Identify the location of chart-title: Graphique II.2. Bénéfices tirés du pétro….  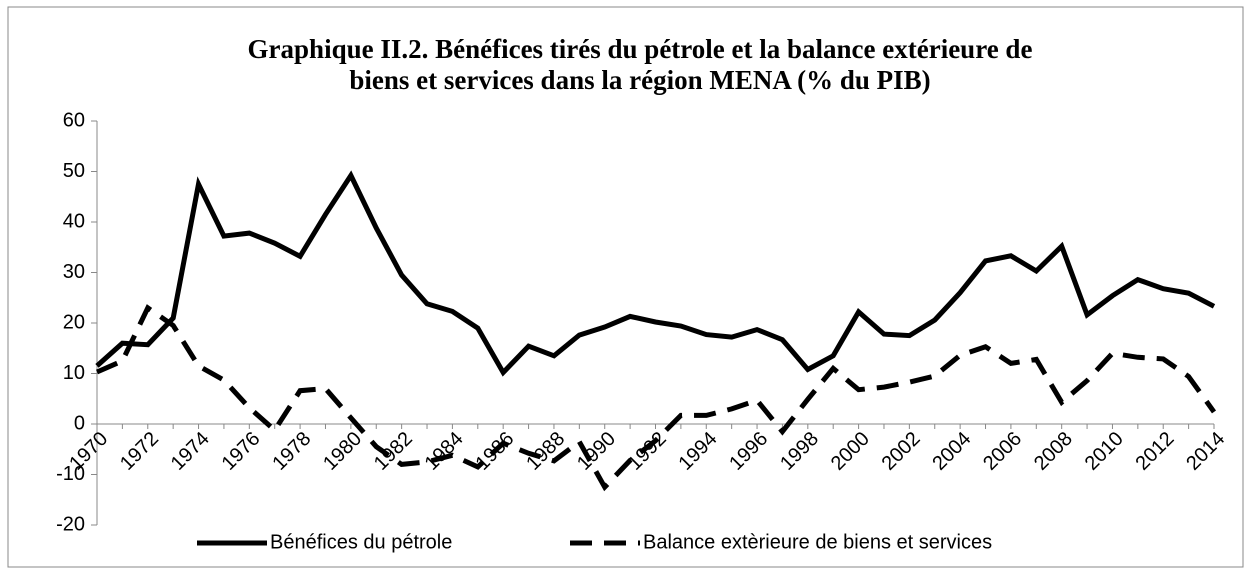
(640, 49).